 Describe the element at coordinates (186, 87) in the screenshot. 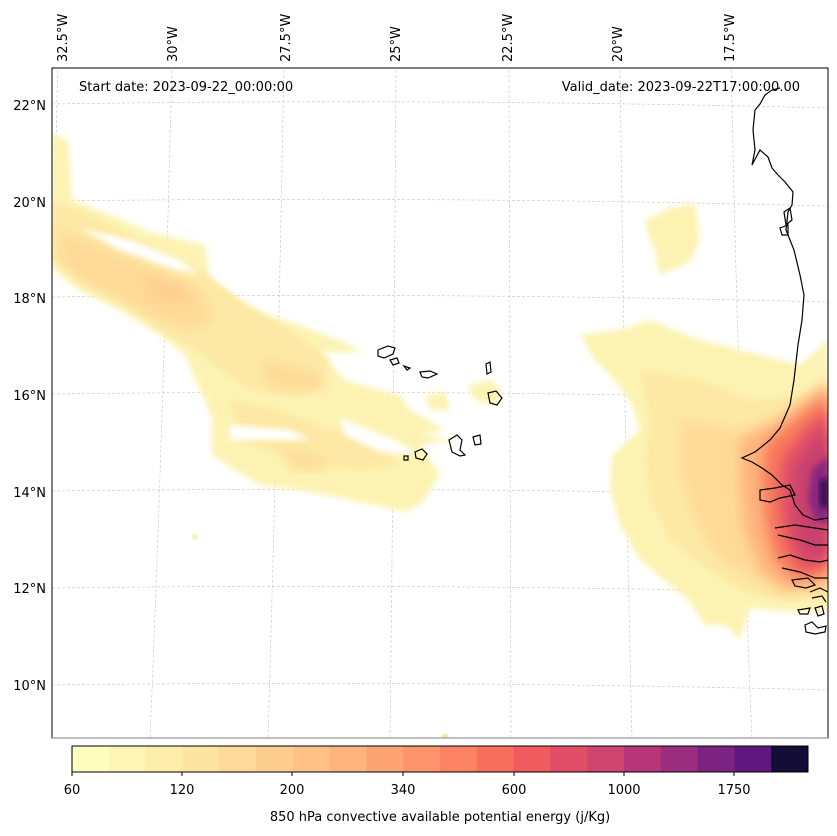

I see `start-date-label: Start date: 2023-09-22_00:00:00` at that location.